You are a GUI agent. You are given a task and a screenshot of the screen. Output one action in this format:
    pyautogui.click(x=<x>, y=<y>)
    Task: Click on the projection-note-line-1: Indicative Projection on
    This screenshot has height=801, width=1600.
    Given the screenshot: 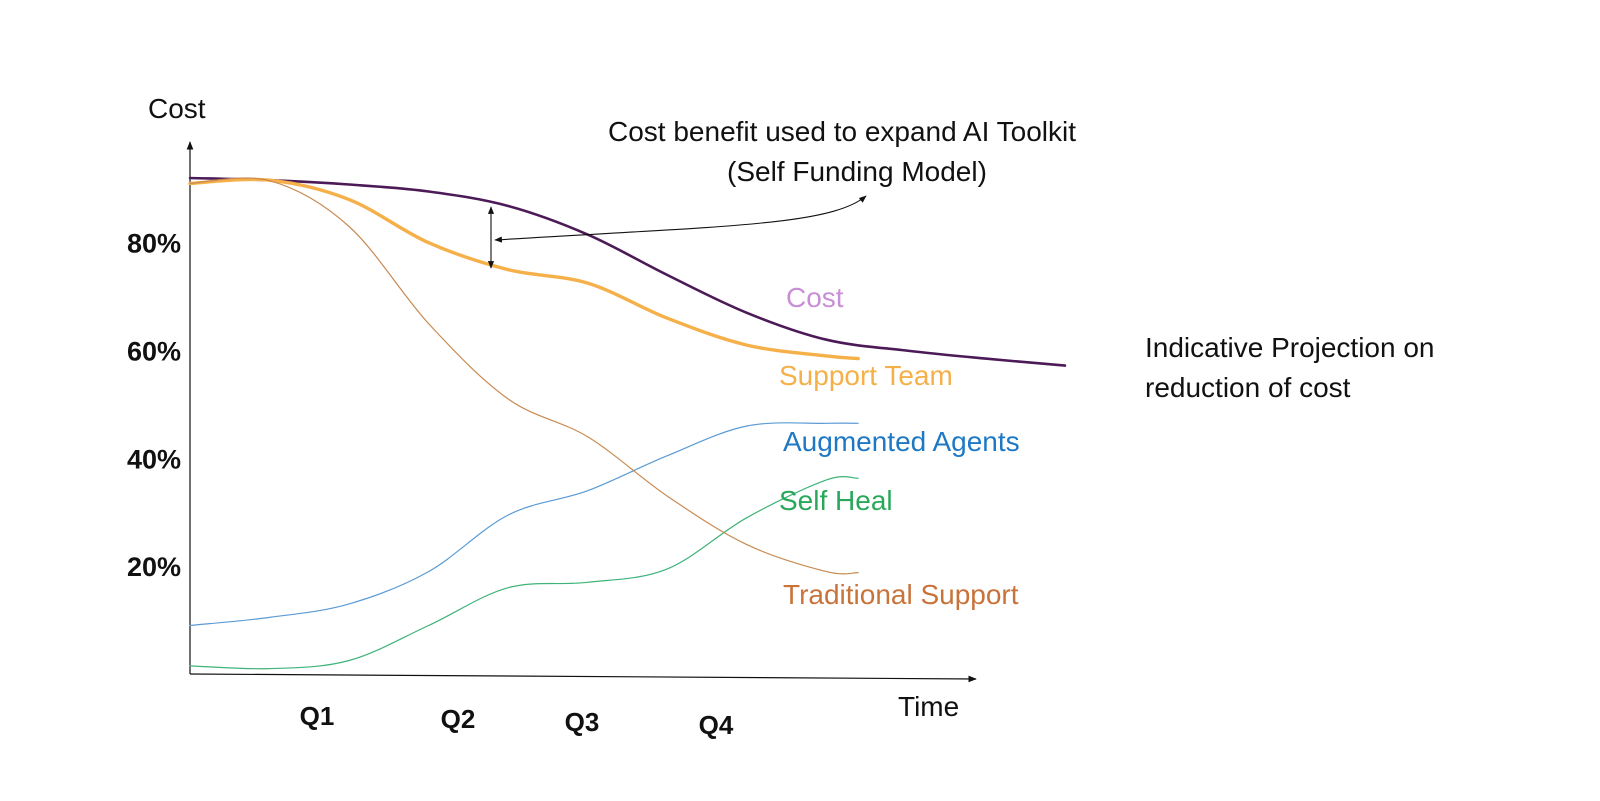 What is the action you would take?
    pyautogui.click(x=1290, y=347)
    